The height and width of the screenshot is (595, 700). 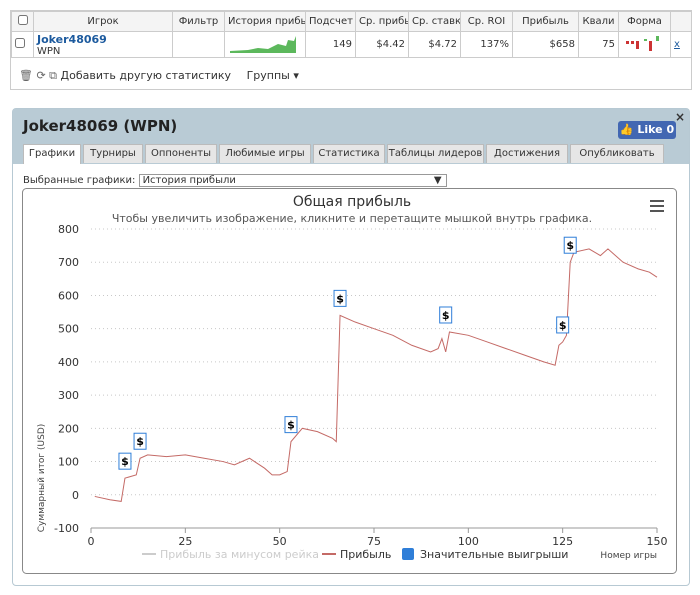 I want to click on column-header: Ср. ставка, so click(x=434, y=21).